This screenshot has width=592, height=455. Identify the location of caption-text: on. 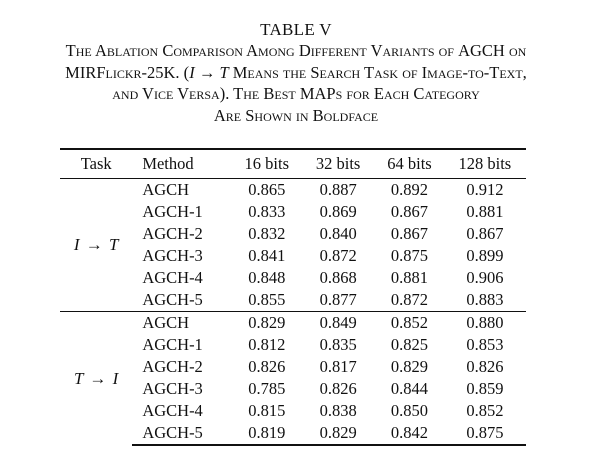
(517, 50).